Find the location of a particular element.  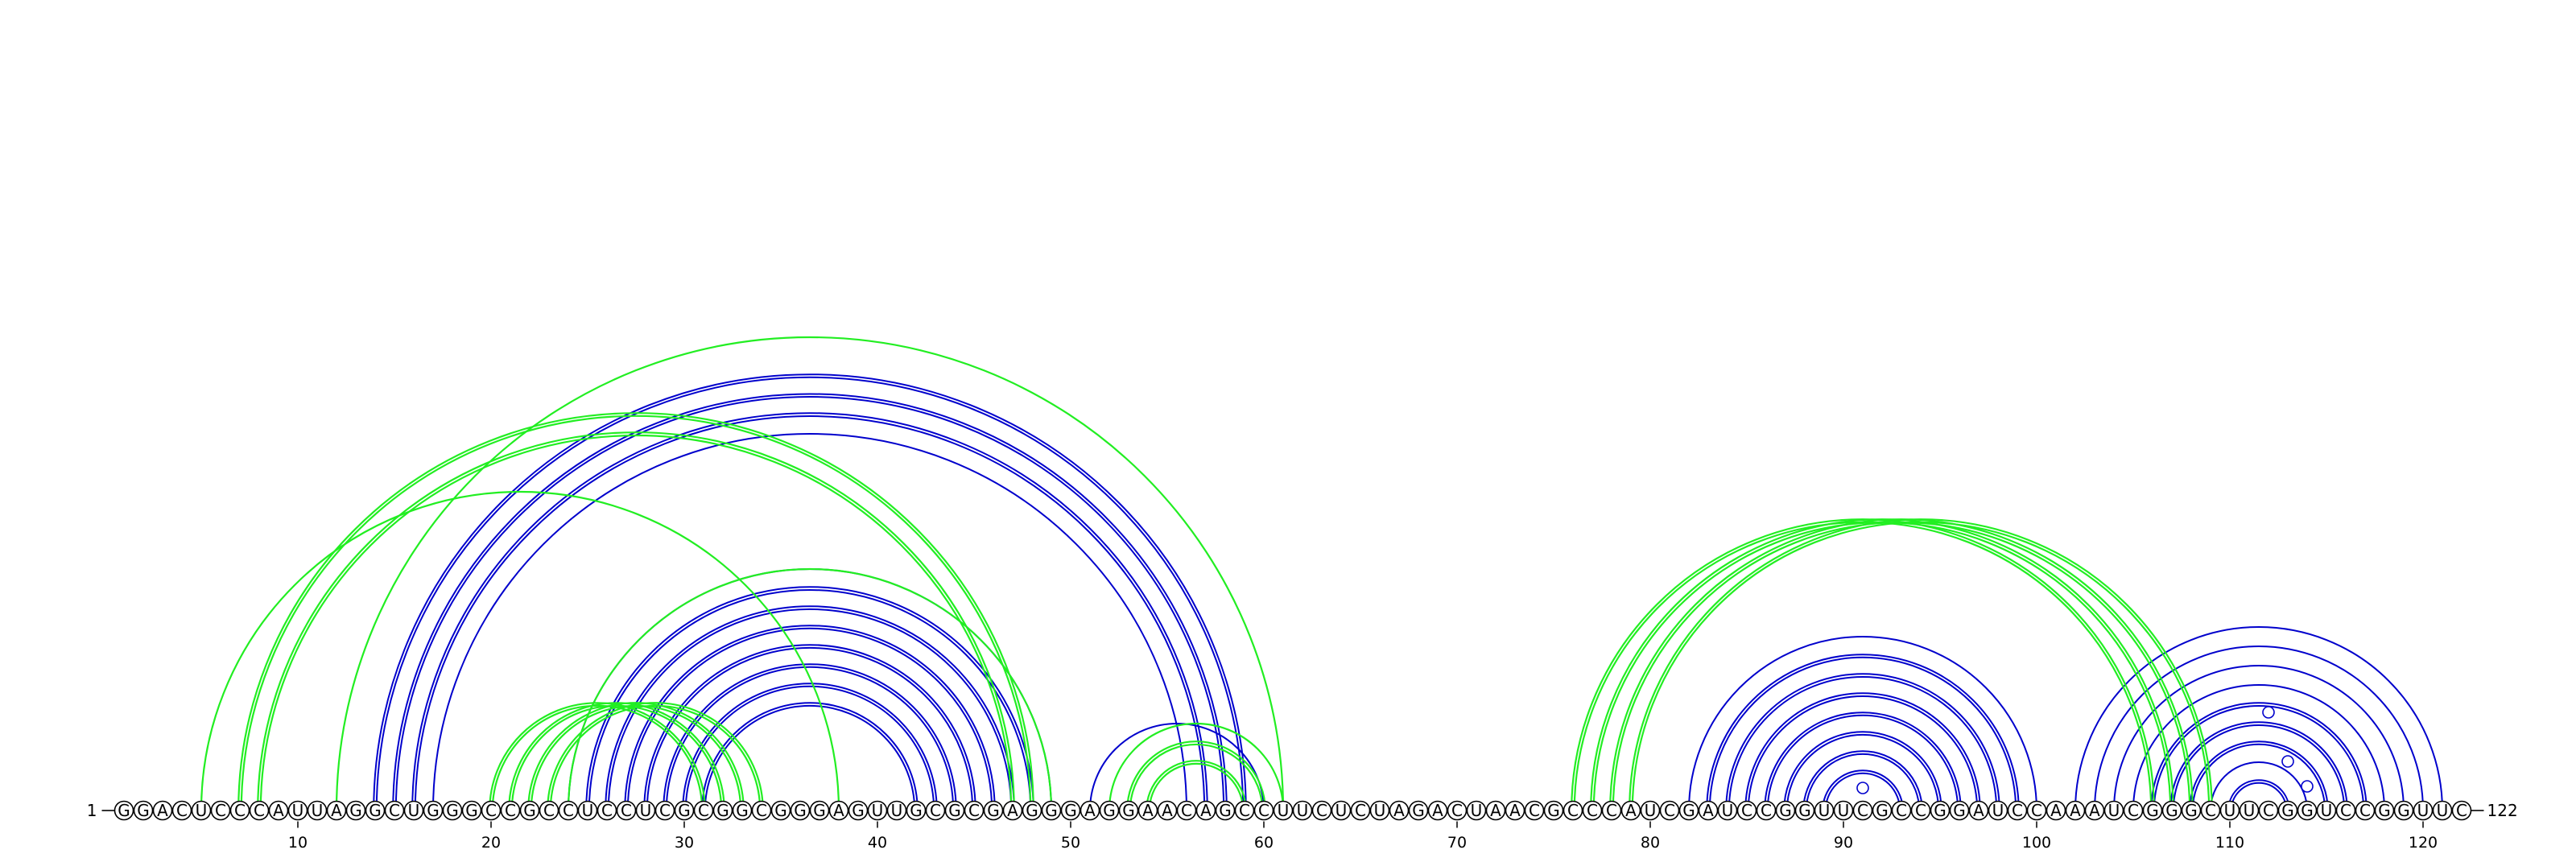

nucleotide-label-78: C is located at coordinates (1611, 811).